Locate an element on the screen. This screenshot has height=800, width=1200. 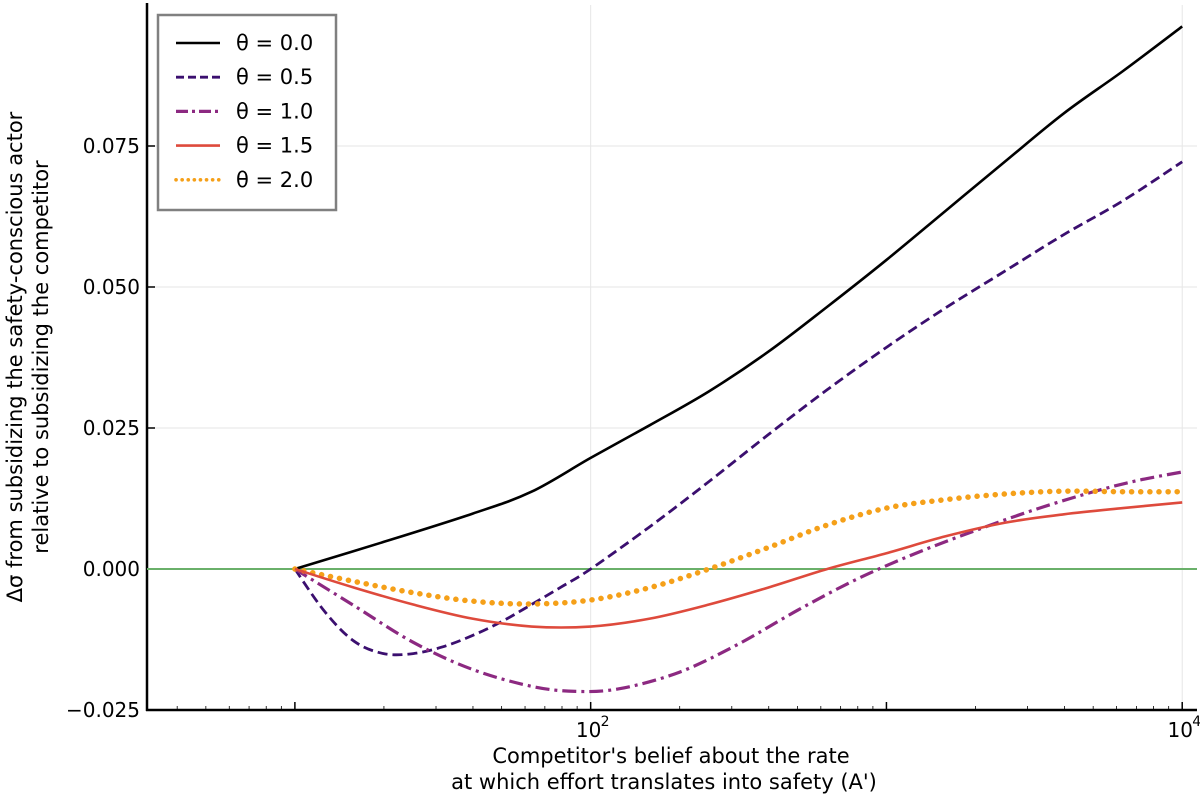
y-axis-title-line-2: relative to subsidizing the competitor is located at coordinates (41, 357).